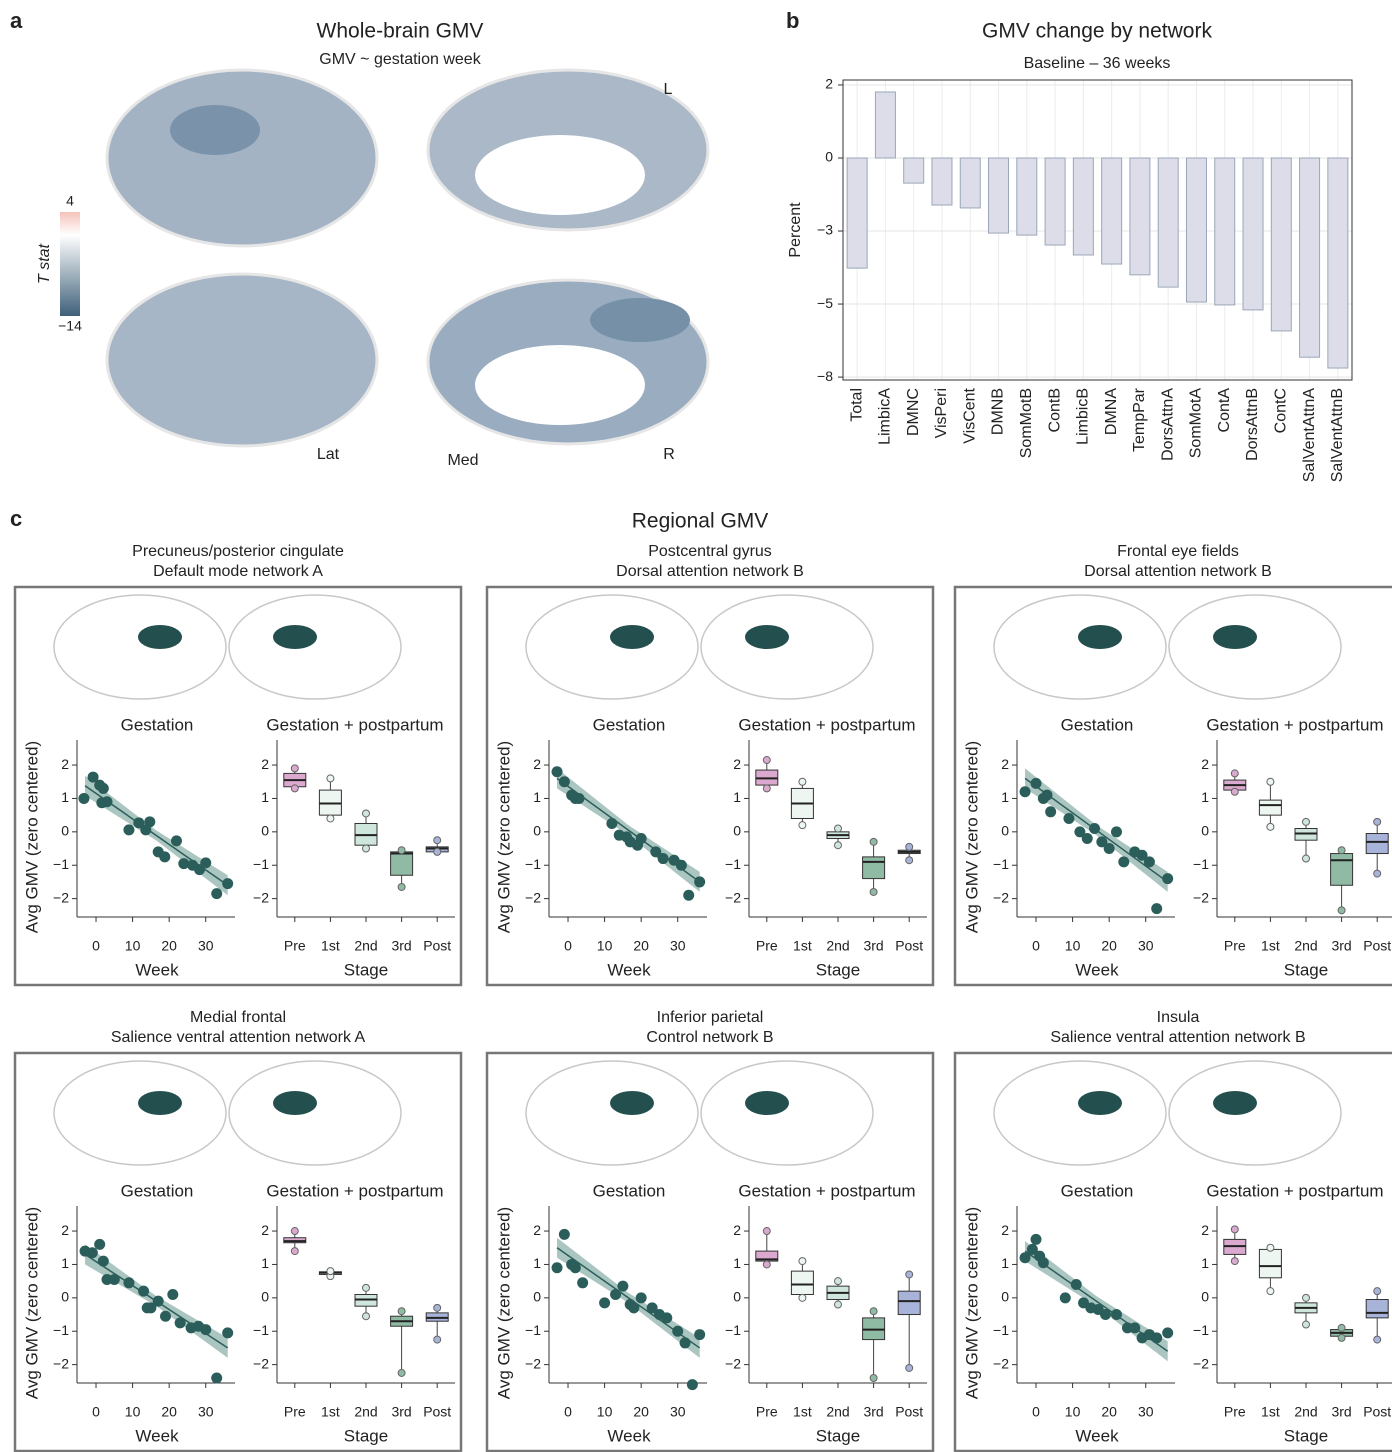  What do you see at coordinates (1224, 410) in the screenshot?
I see `x-tick-label: ContA` at bounding box center [1224, 410].